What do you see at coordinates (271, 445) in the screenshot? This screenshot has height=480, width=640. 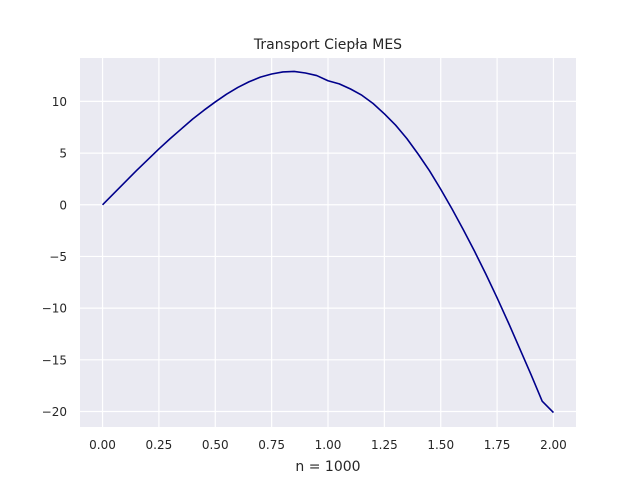 I see `x-tick-label: 0.75` at bounding box center [271, 445].